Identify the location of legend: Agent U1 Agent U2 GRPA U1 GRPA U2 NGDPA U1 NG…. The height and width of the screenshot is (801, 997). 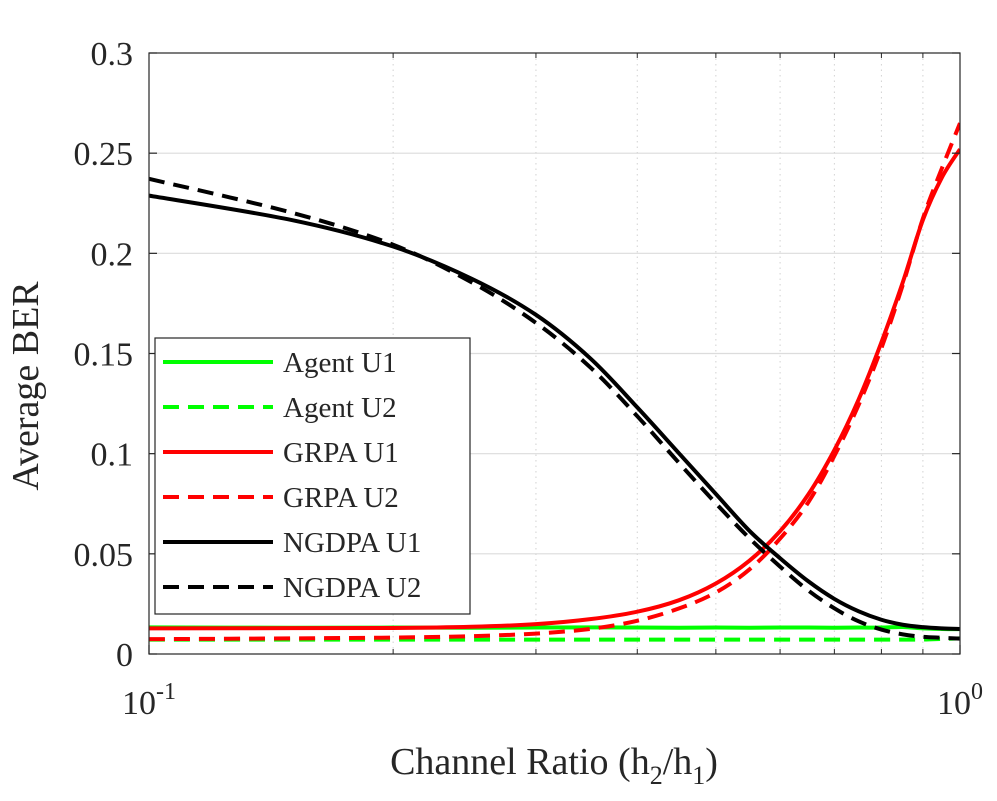
(312, 476).